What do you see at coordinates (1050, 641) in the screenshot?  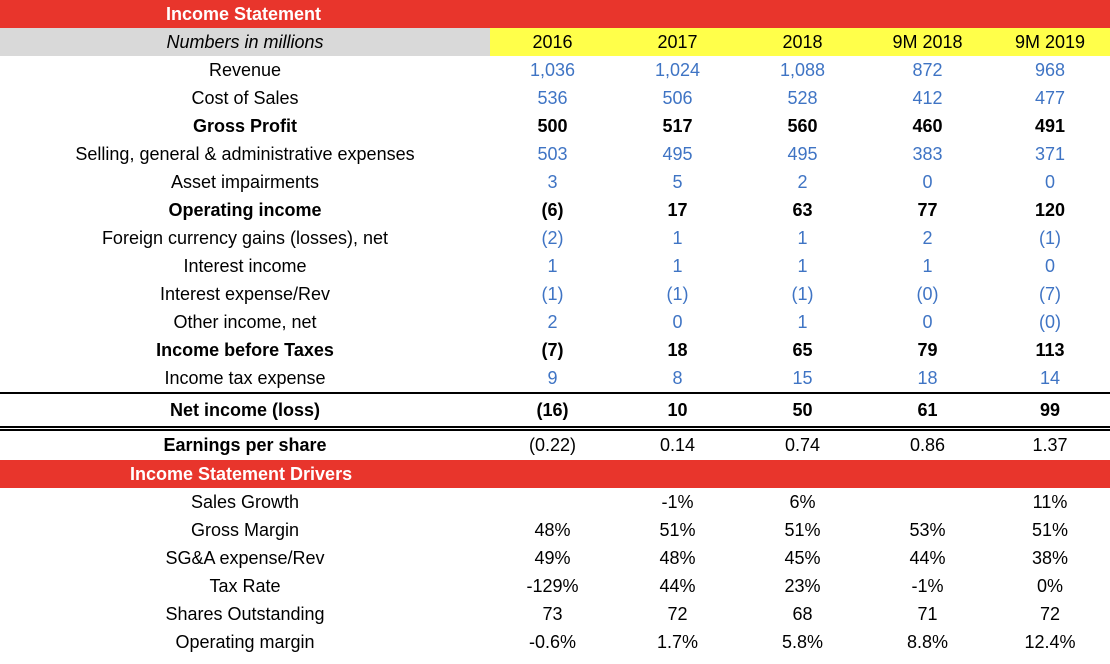 I see `cell-value: 12.4%` at bounding box center [1050, 641].